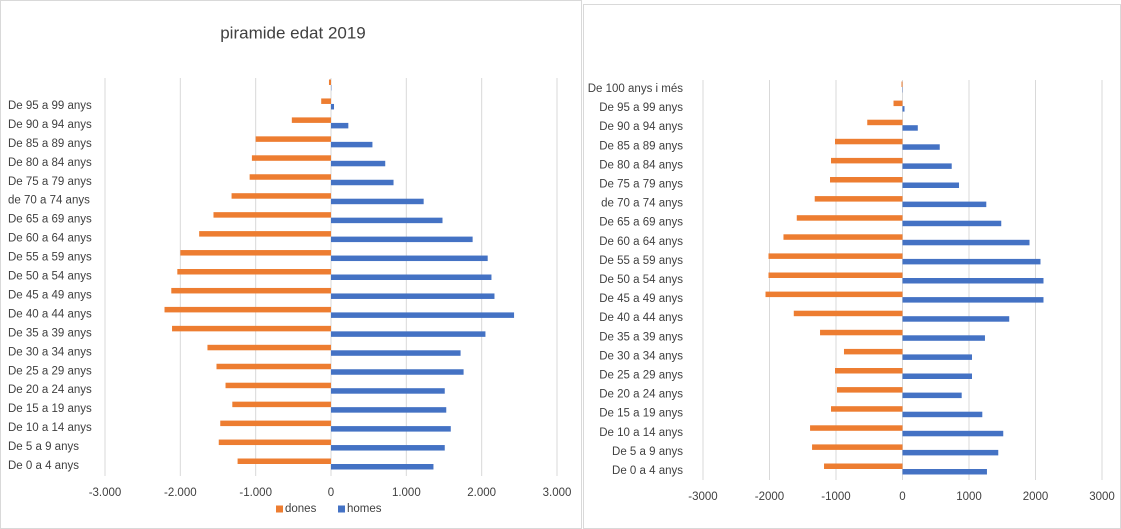 The width and height of the screenshot is (1121, 529). Describe the element at coordinates (364, 509) in the screenshot. I see `legend-label: homes` at that location.